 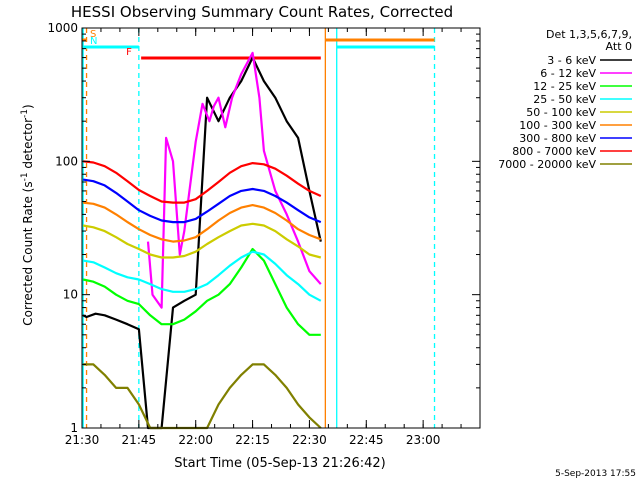 I want to click on y-tick-label-1: 10, so click(x=70, y=295).